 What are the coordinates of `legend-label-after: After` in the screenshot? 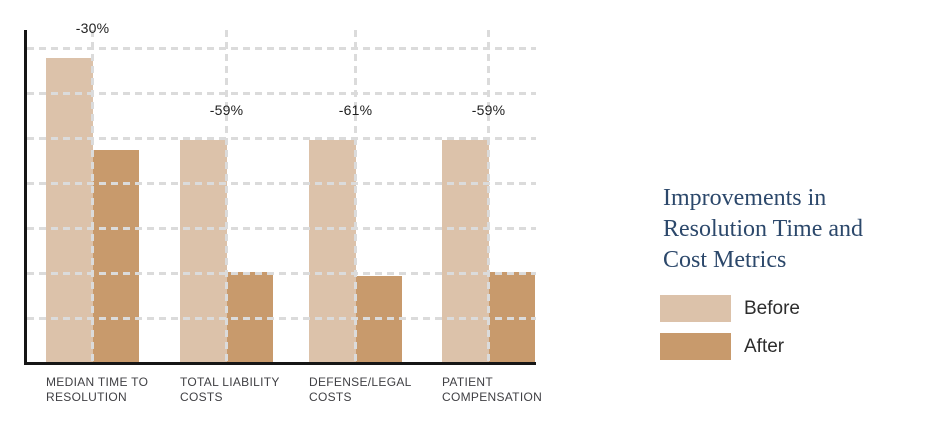 It's located at (764, 346).